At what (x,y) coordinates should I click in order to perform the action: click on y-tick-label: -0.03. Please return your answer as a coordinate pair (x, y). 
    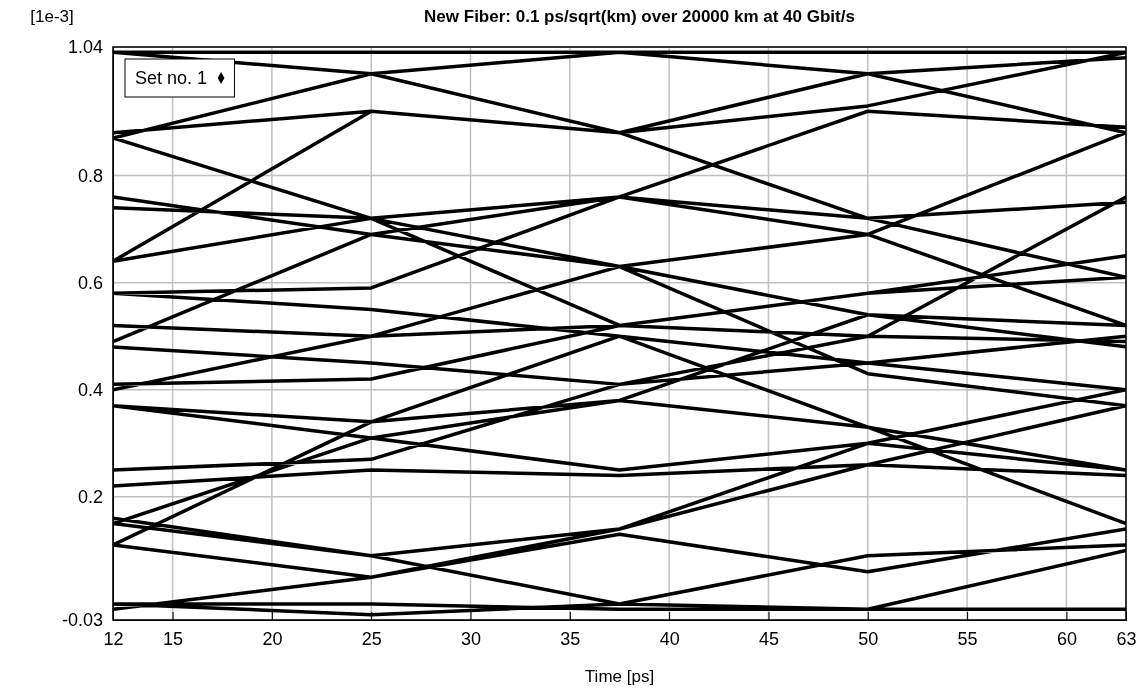
    Looking at the image, I should click on (82, 620).